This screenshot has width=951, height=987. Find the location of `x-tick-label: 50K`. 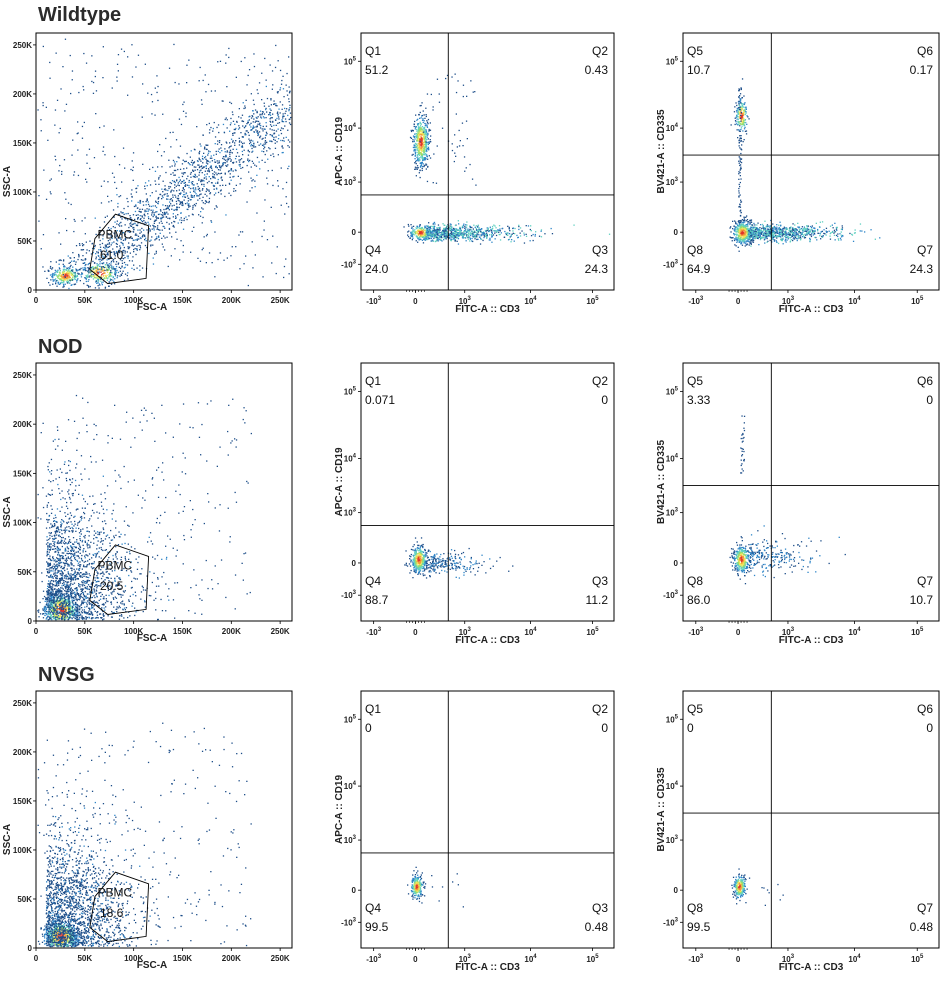

x-tick-label: 50K is located at coordinates (84, 300).